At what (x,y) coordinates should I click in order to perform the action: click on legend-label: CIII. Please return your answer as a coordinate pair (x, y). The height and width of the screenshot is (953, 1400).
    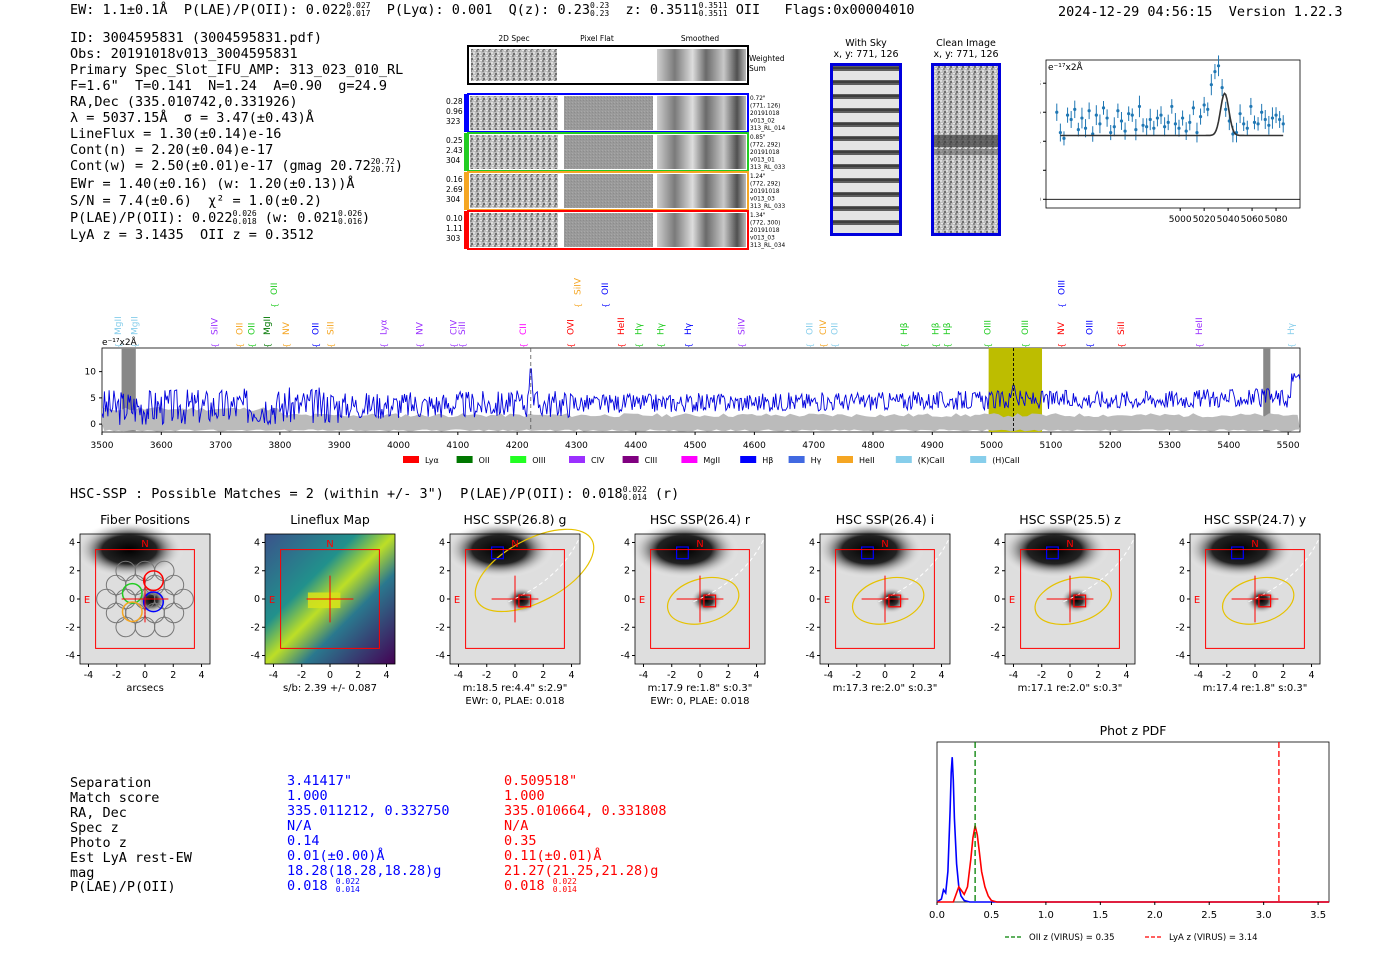
    Looking at the image, I should click on (651, 460).